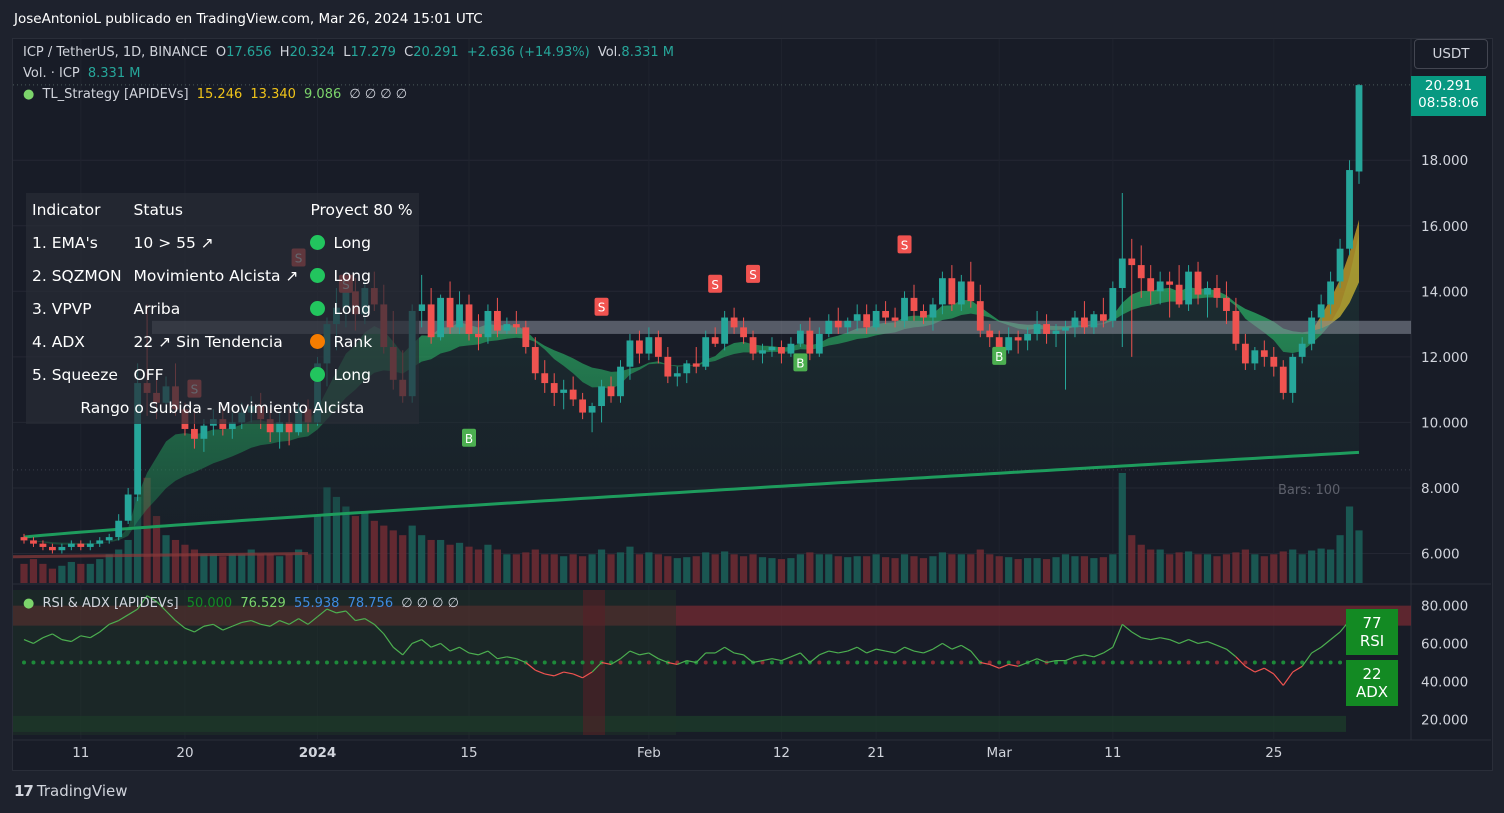 The image size is (1504, 813). I want to click on indicator-status: 10 > 55 ↗, so click(216, 242).